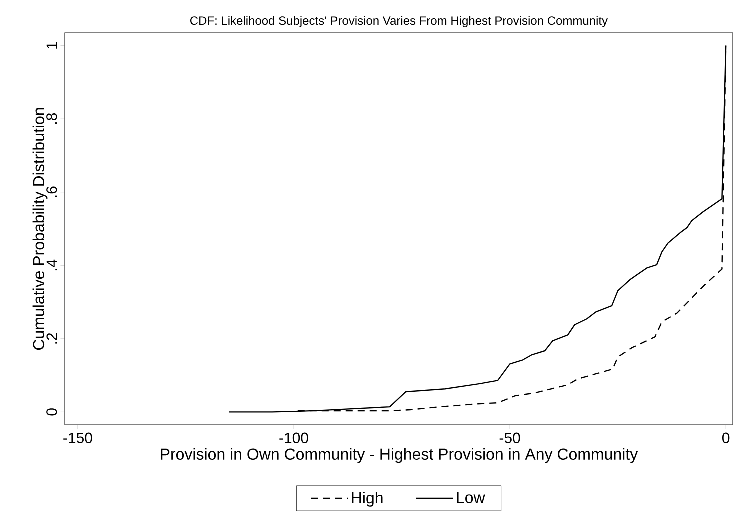 This screenshot has height=523, width=734. Describe the element at coordinates (399, 22) in the screenshot. I see `chart-title: CDF: Likelihood Subjects' Provision Varies From Highest Provision Community` at that location.